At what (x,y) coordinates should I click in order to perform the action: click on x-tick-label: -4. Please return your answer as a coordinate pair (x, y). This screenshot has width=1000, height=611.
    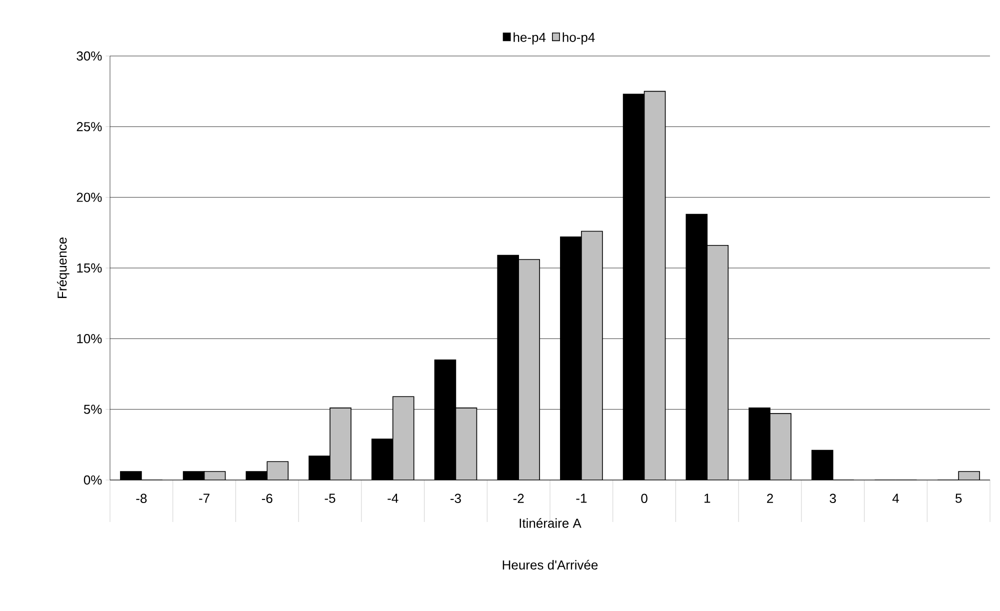
    Looking at the image, I should click on (393, 498).